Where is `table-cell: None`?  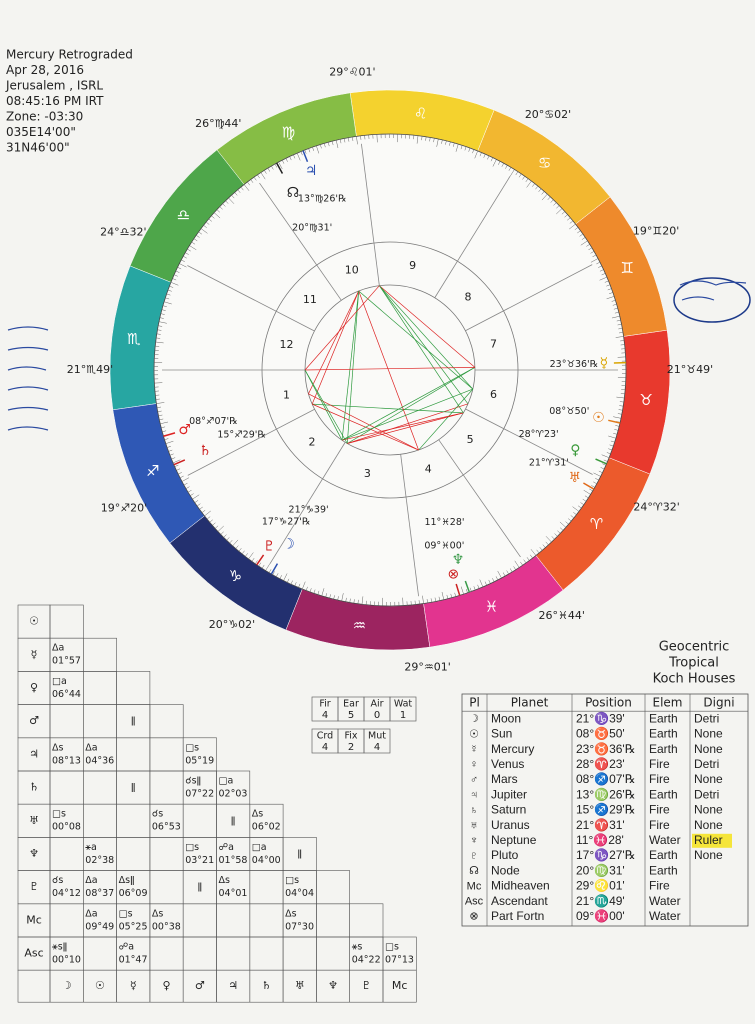 table-cell: None is located at coordinates (708, 810).